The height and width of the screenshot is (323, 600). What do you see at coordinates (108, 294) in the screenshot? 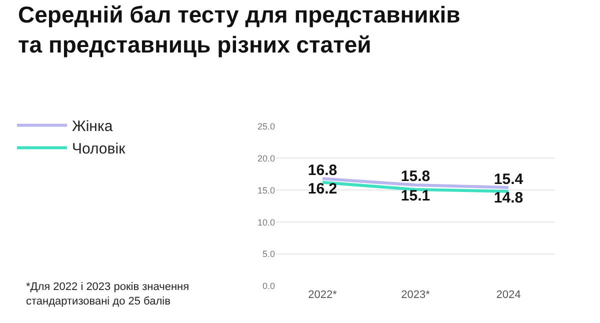
I see `text: *Для 2022 і 2023 років значення стандартизовані до 25 балів` at bounding box center [108, 294].